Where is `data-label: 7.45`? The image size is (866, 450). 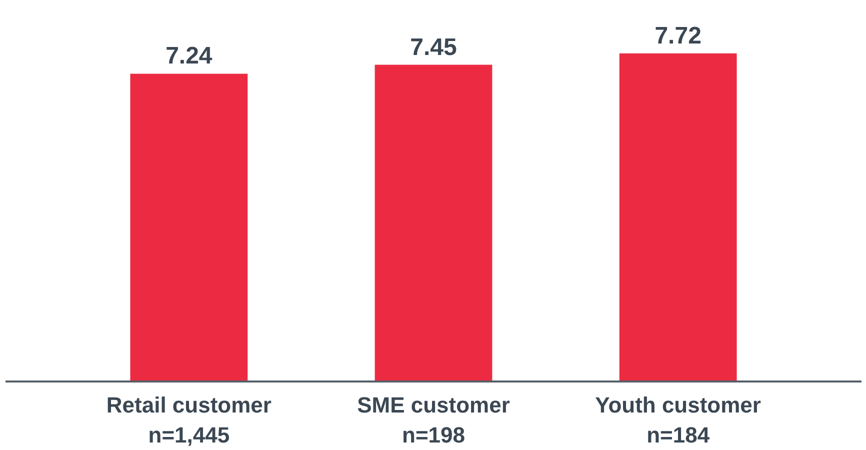 data-label: 7.45 is located at coordinates (433, 47).